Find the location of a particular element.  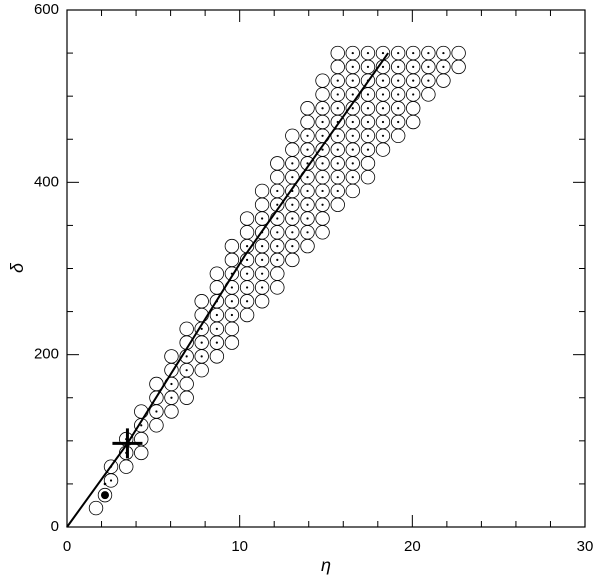

x-tick-label: 0 is located at coordinates (67, 546).